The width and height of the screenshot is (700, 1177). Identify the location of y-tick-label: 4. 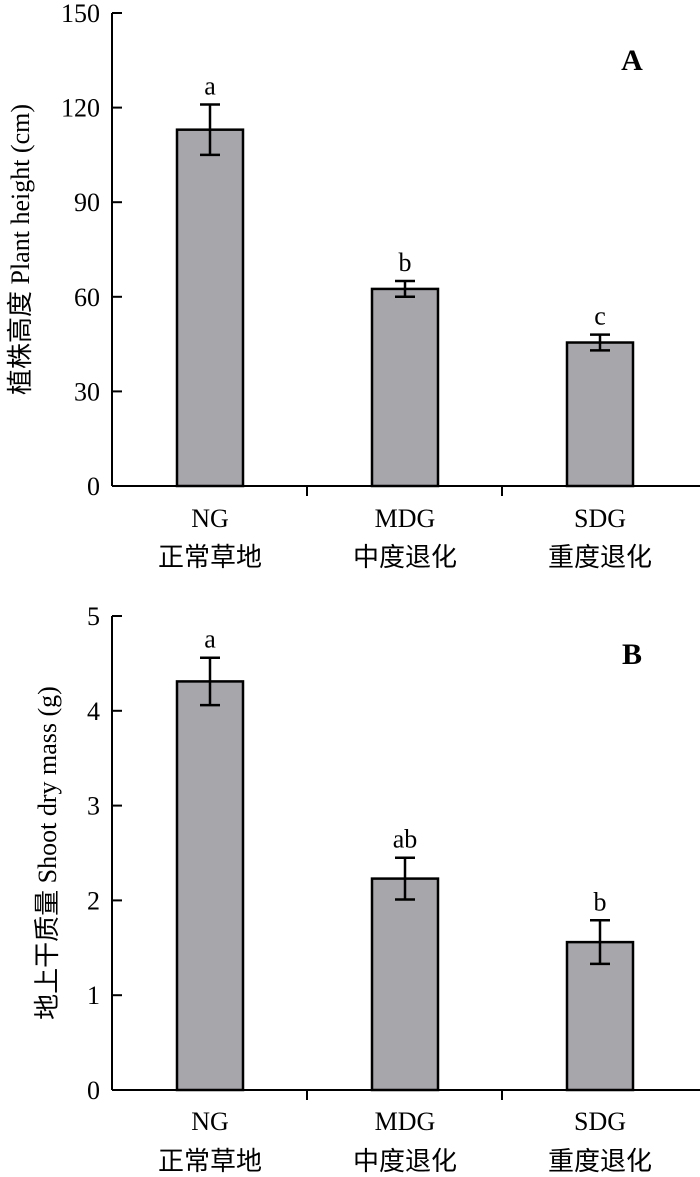
(93, 711).